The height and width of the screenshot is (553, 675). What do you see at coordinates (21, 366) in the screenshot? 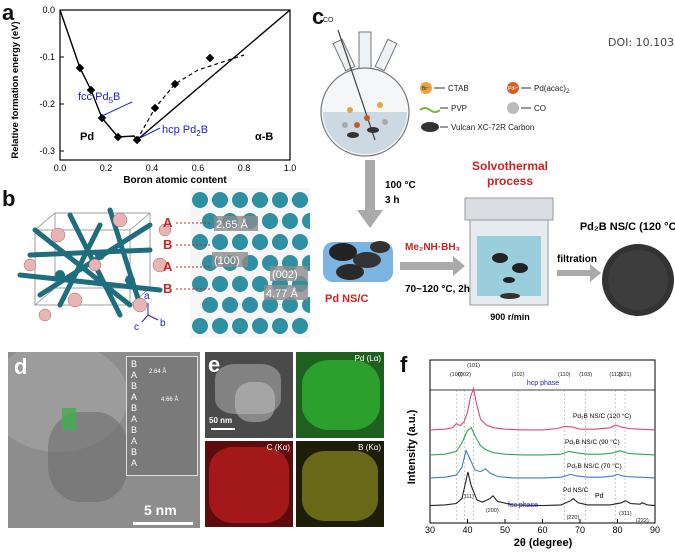
I see `panel-label-d: d` at bounding box center [21, 366].